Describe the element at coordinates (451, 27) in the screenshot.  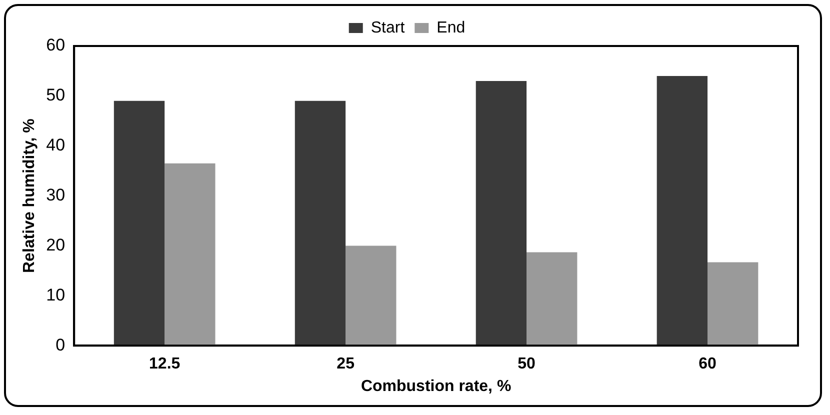
I see `legend-label: End` at that location.